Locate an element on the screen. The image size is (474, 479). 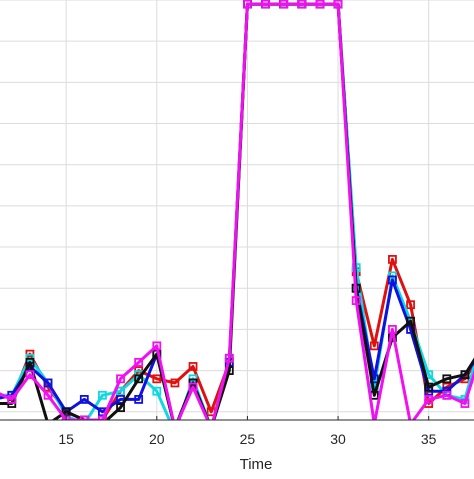
x-tick-label: 35 is located at coordinates (429, 439).